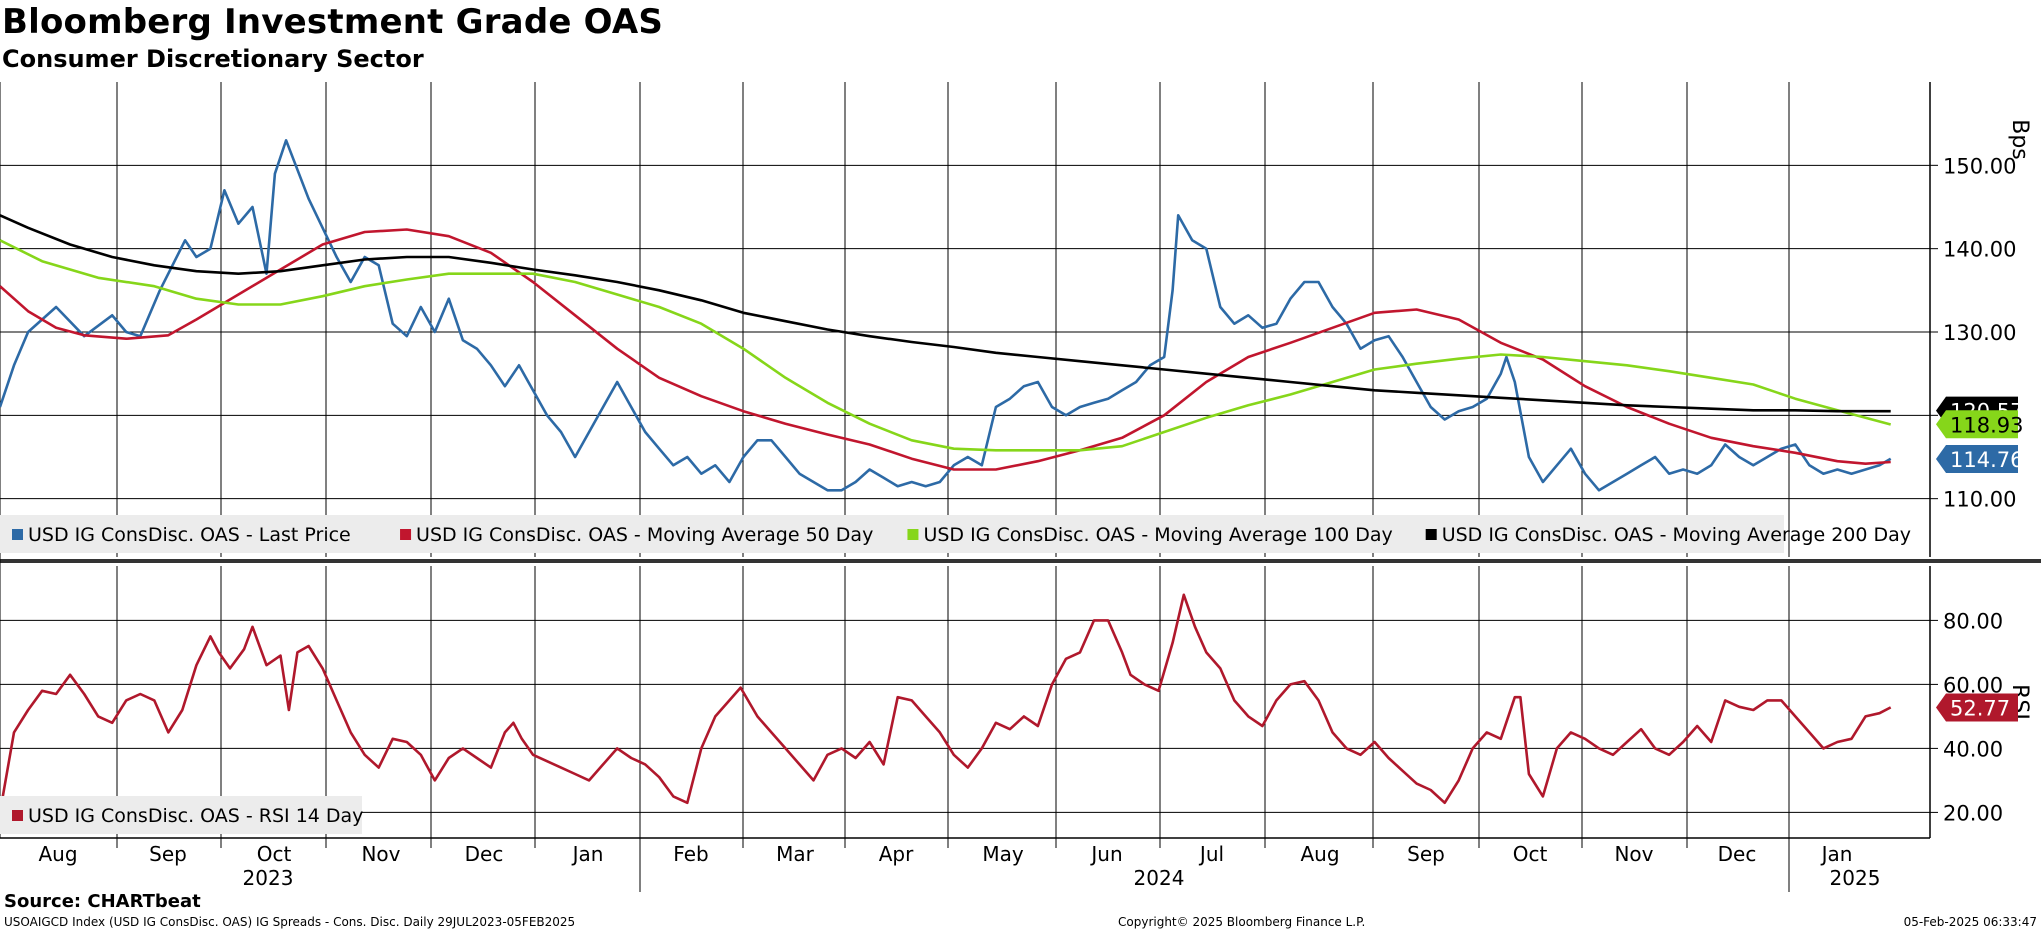 This screenshot has width=2041, height=932. I want to click on legend-rsi-bg, so click(181, 815).